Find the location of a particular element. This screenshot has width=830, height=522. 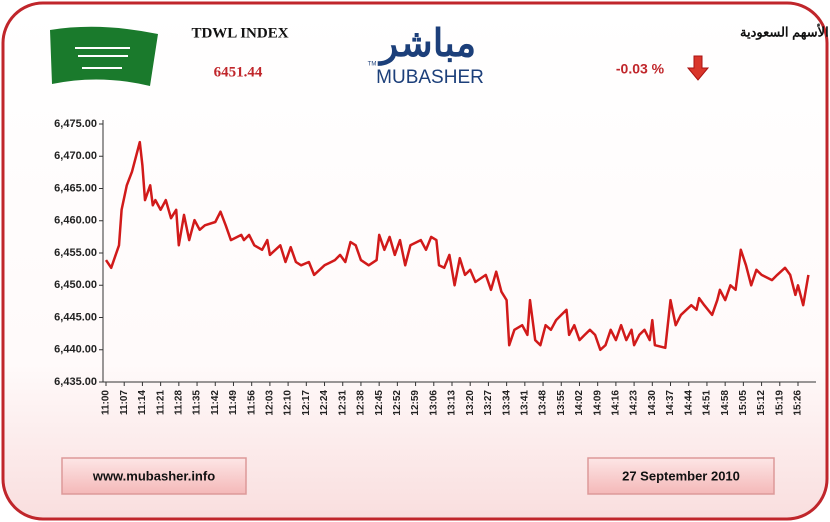

y-tick-label: 6,465.00 is located at coordinates (75, 188).